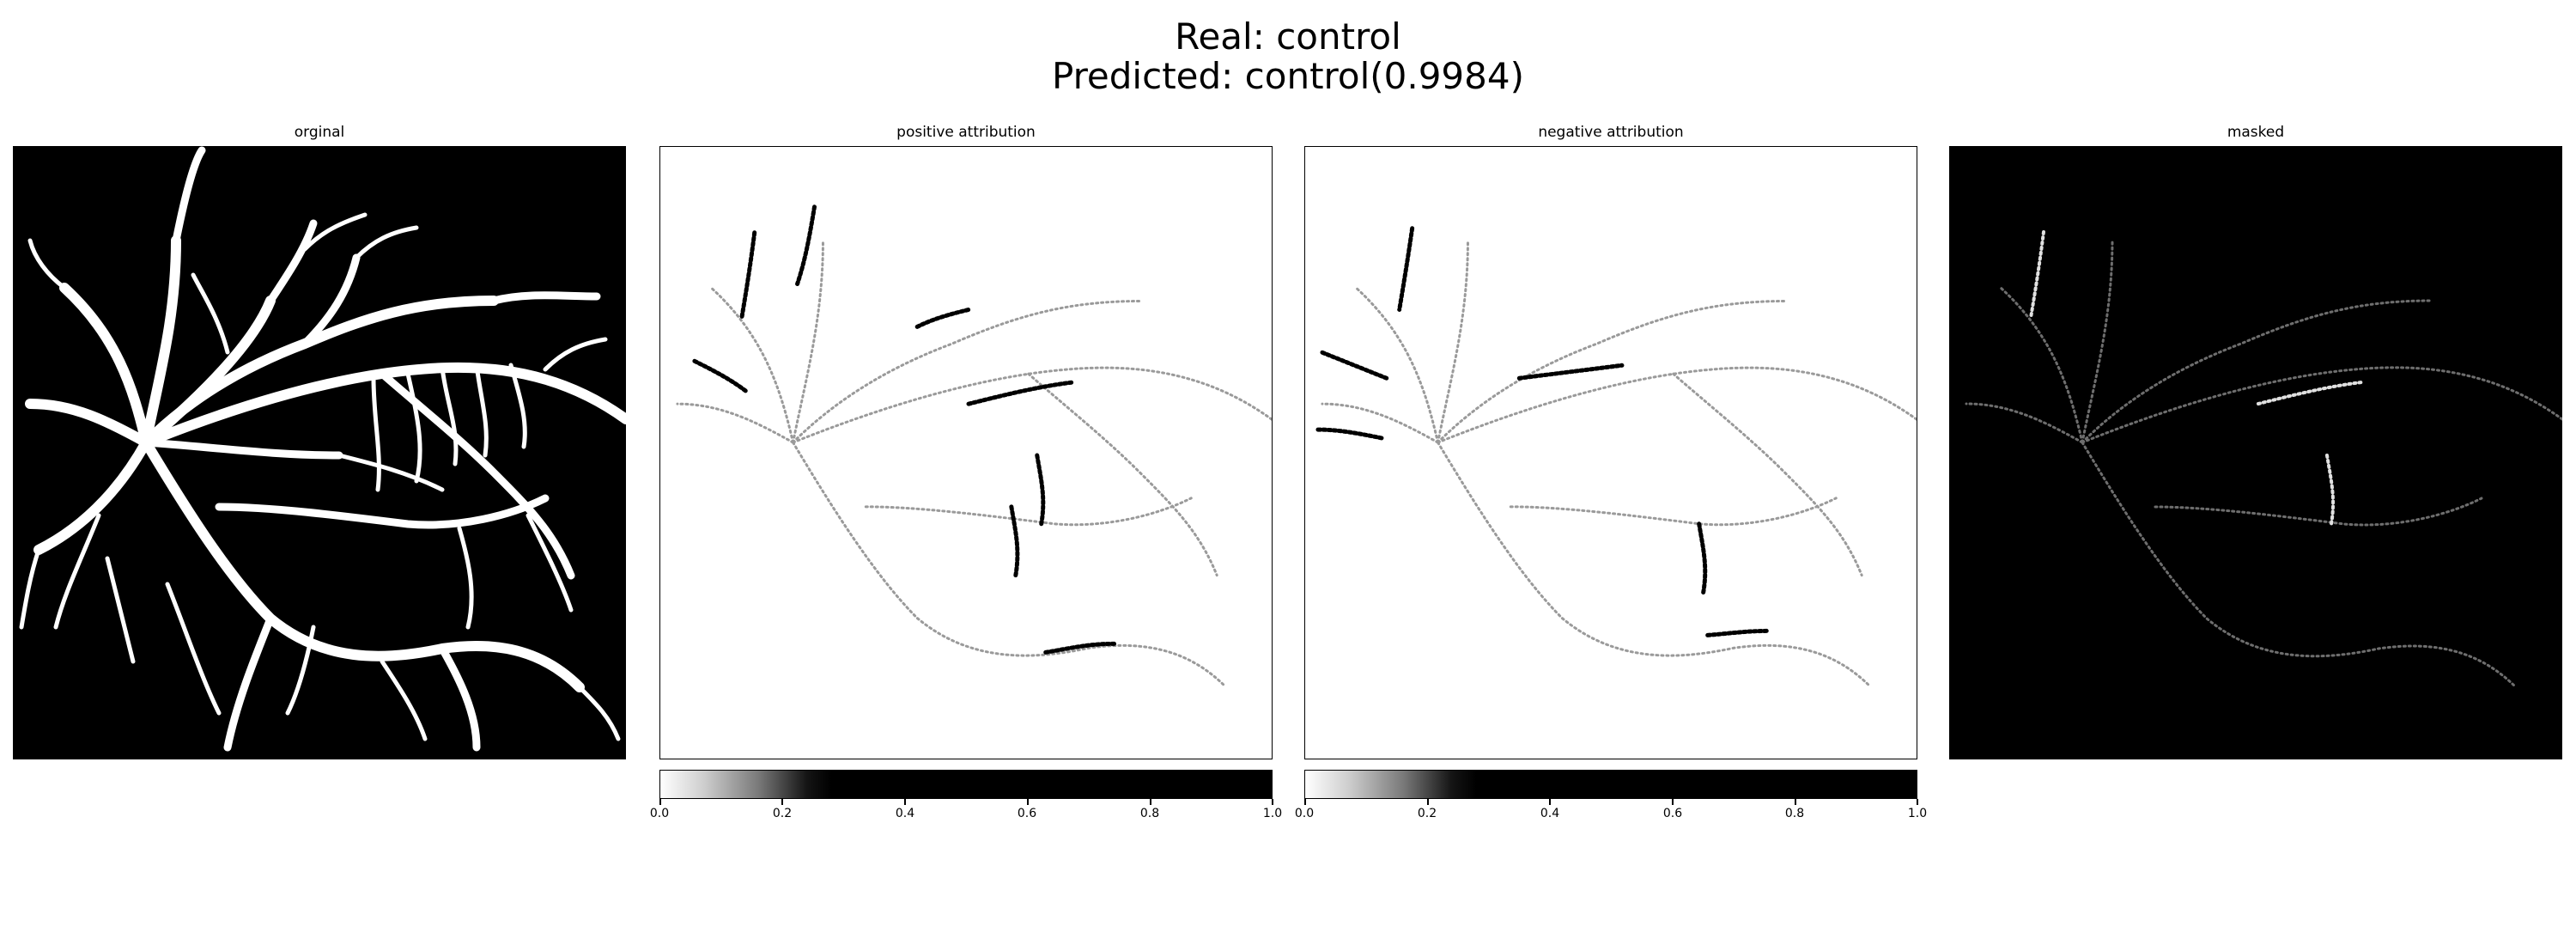 The image size is (2576, 945). I want to click on panel-title-positive-attribution: positive attribution, so click(966, 132).